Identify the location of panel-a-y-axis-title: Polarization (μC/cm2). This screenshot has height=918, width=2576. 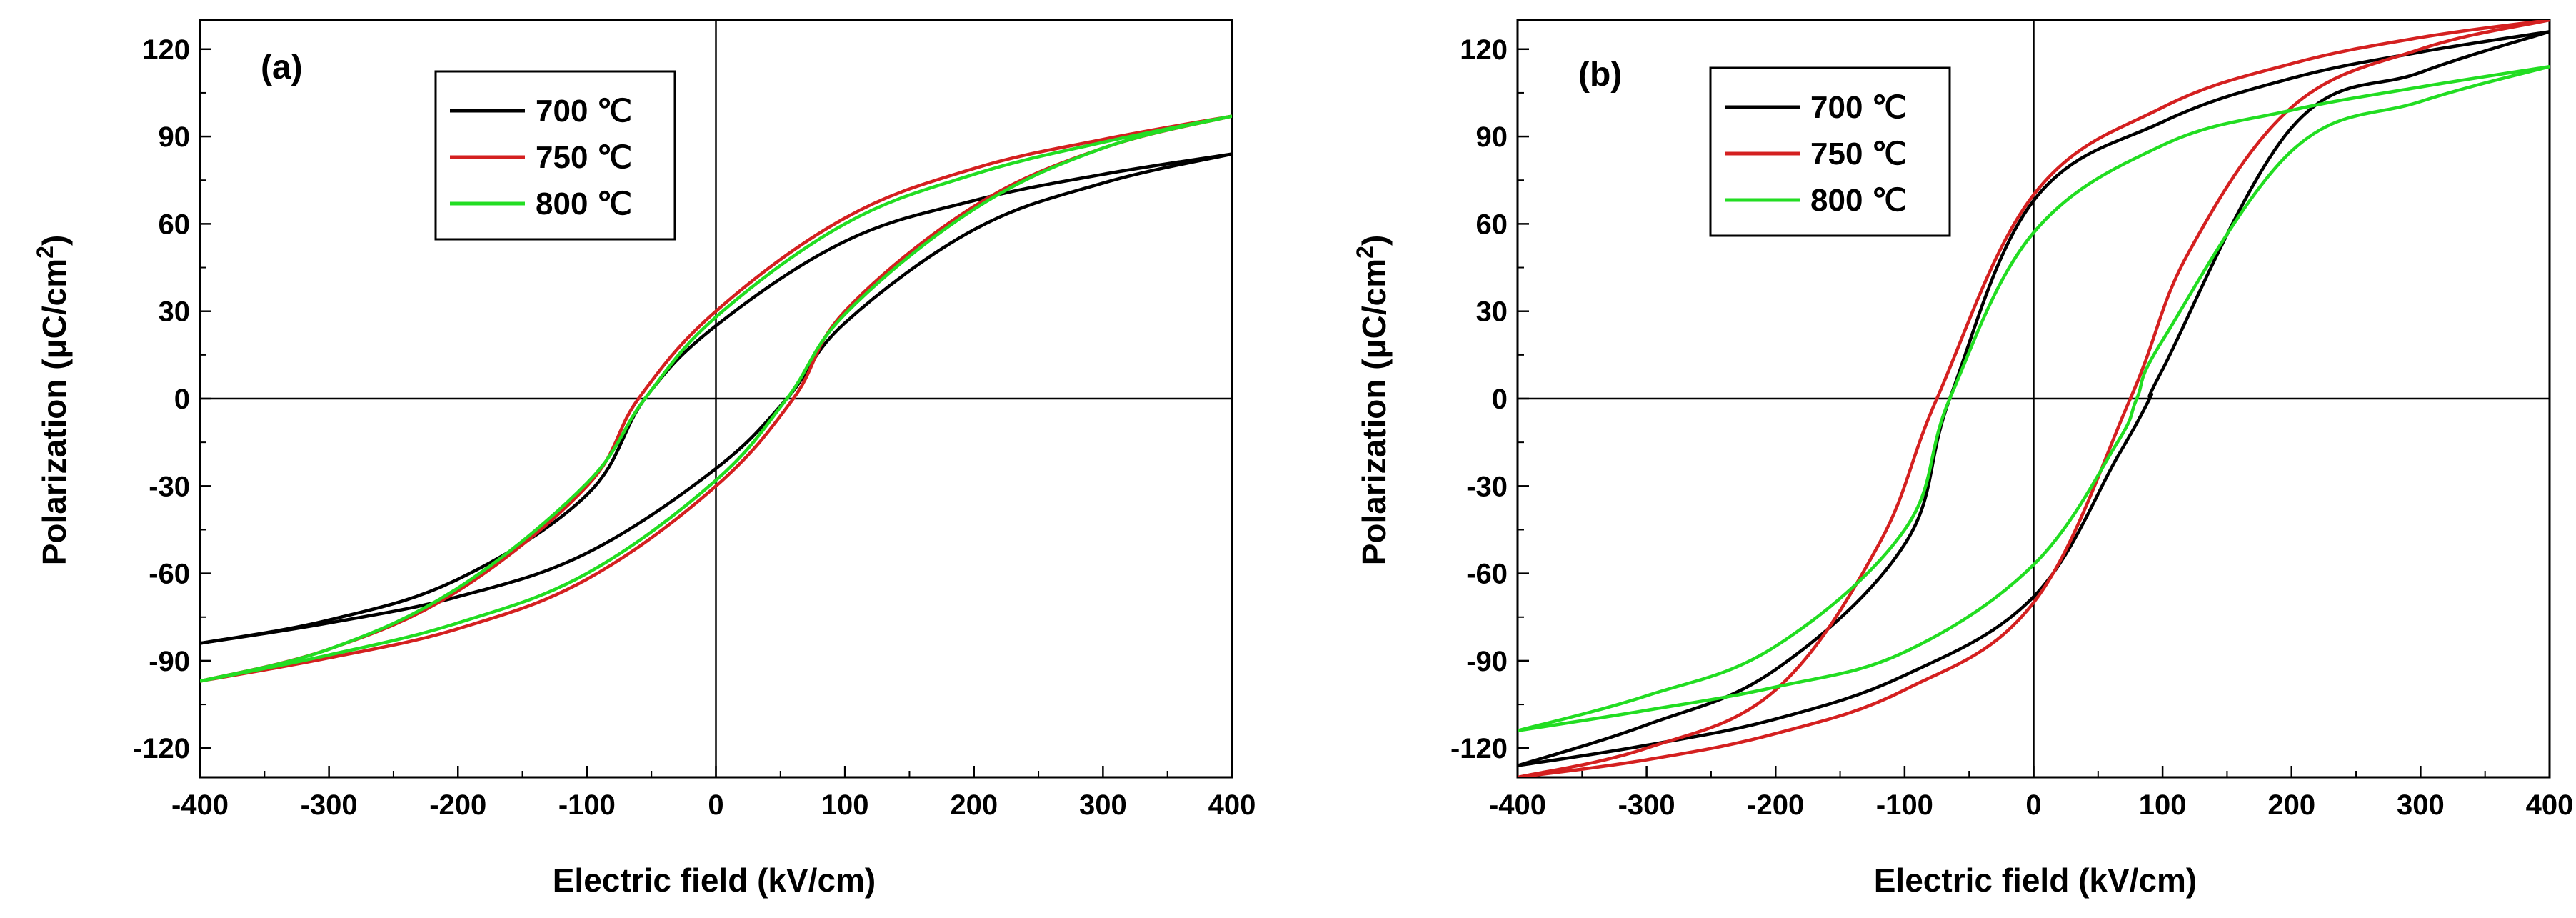
(52, 400).